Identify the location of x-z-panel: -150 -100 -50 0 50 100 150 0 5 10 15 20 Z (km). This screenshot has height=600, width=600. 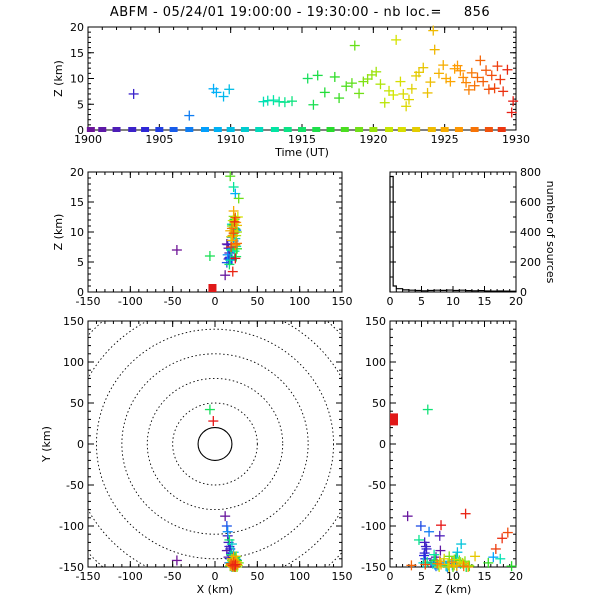
(202, 237).